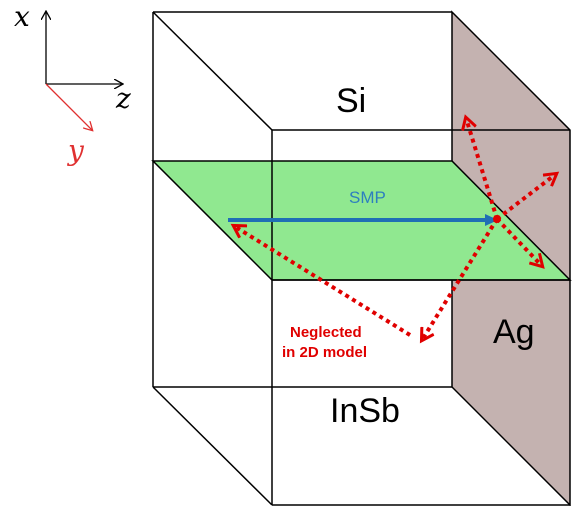  Describe the element at coordinates (75, 150) in the screenshot. I see `y-axis-label: y` at that location.